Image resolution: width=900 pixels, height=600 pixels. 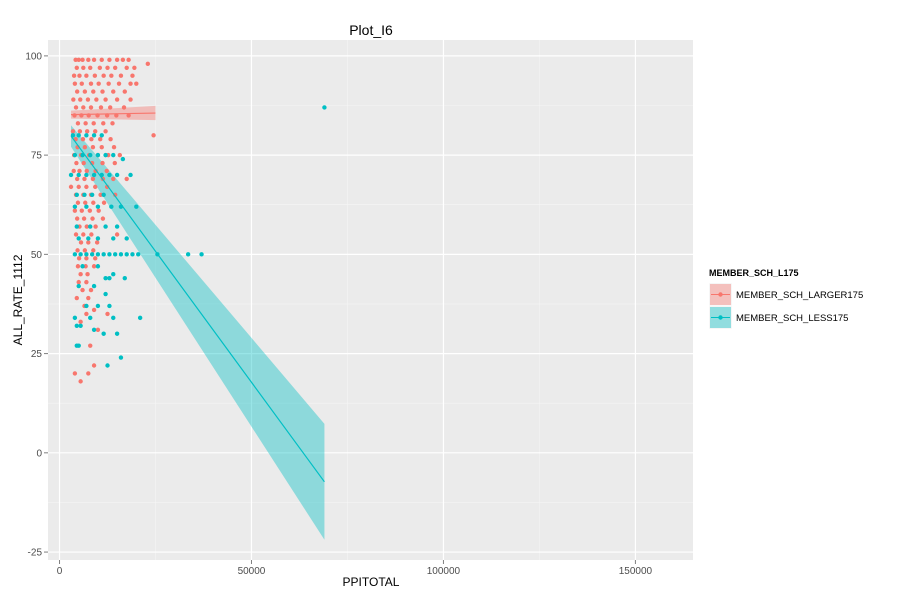 What do you see at coordinates (37, 354) in the screenshot?
I see `y-tick-label: 25` at bounding box center [37, 354].